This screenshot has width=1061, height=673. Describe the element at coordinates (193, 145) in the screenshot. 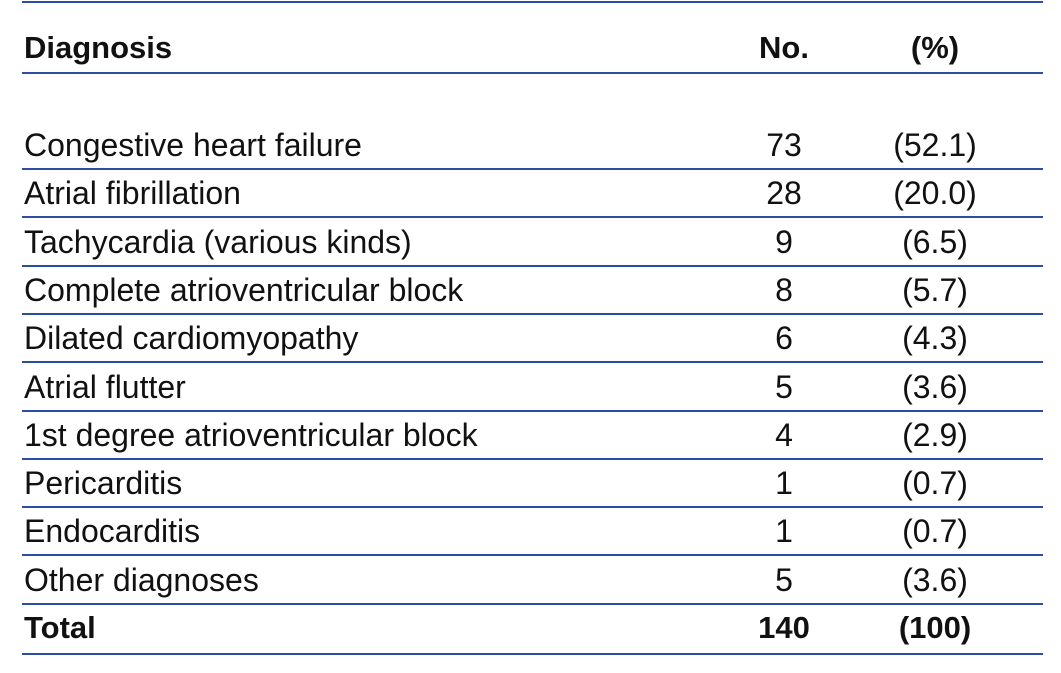

I see `table-cell: Congestive heart failure` at that location.